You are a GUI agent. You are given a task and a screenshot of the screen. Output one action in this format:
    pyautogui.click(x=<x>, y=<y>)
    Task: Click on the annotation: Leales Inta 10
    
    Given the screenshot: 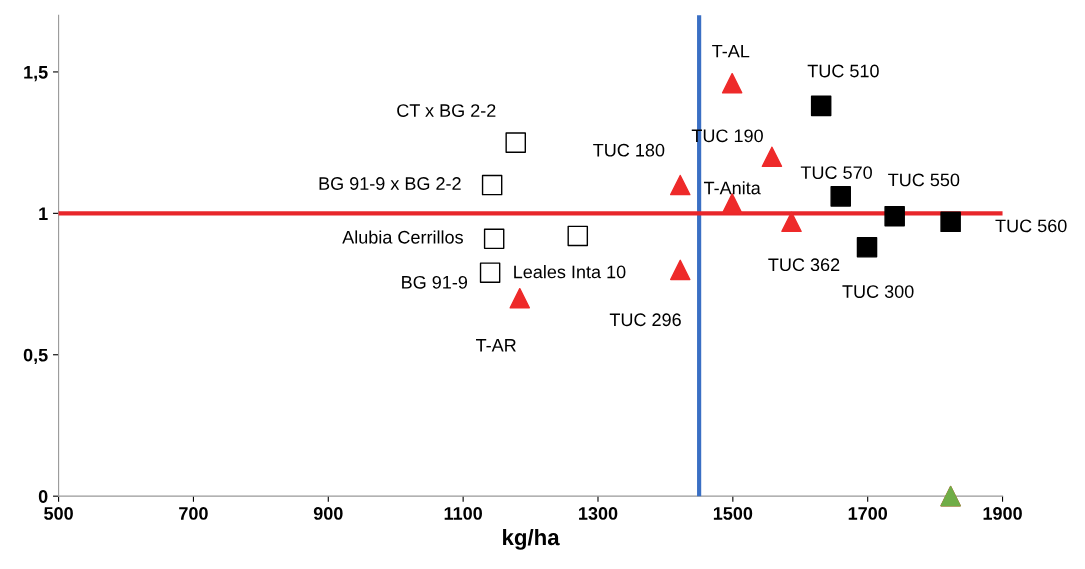 What is the action you would take?
    pyautogui.click(x=570, y=272)
    